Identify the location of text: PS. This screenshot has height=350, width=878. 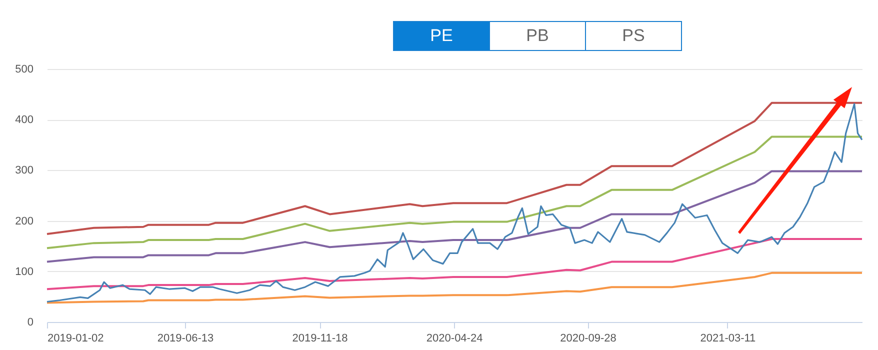
(633, 36).